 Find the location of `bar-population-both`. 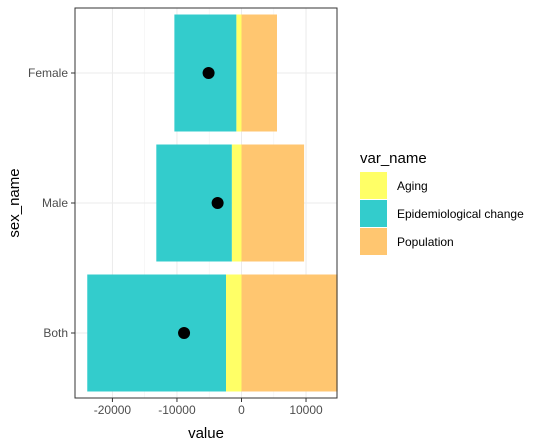

bar-population-both is located at coordinates (289, 333).